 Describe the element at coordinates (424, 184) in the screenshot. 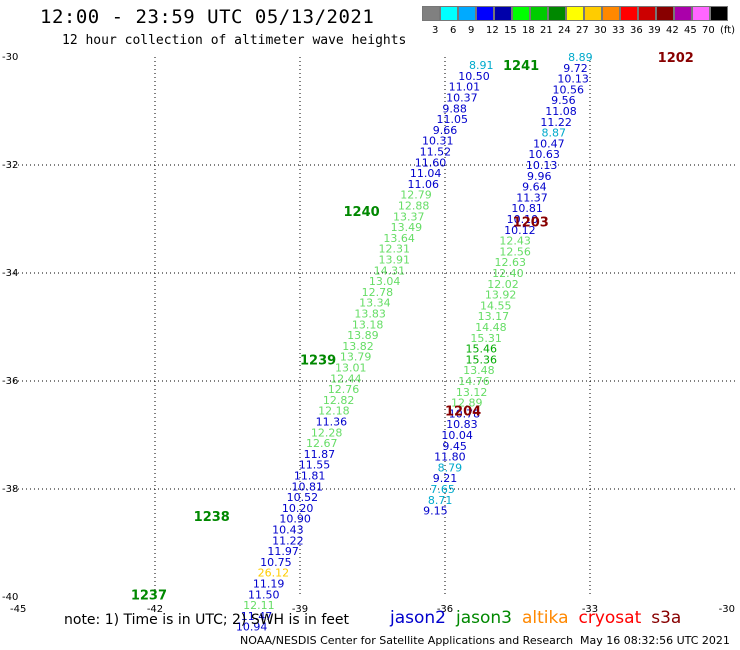

I see `swh-data-label: 11.06` at that location.